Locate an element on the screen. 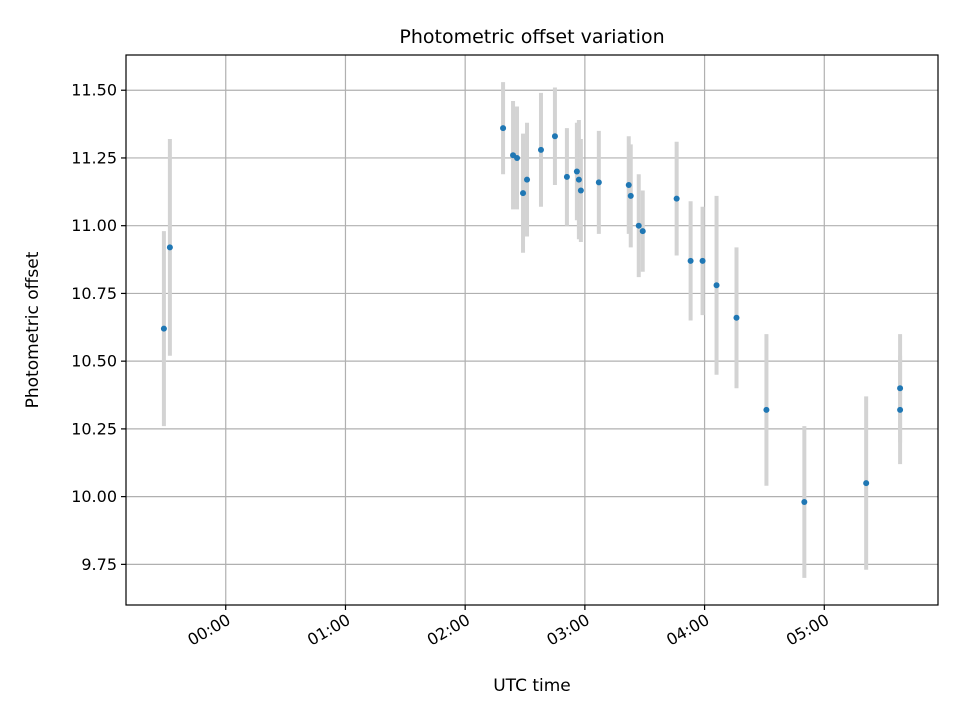  y-tick-label: 10.50 is located at coordinates (94, 361).